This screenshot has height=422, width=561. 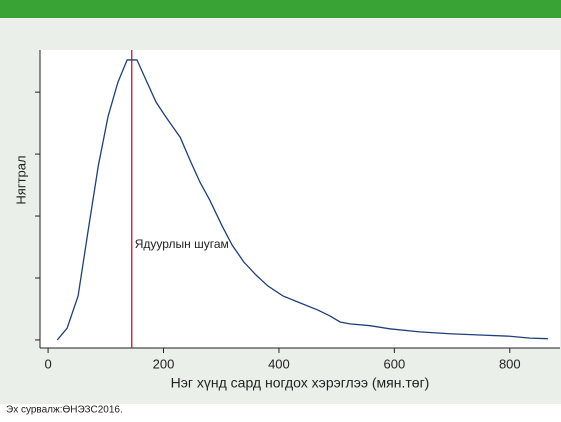 What do you see at coordinates (164, 363) in the screenshot?
I see `x-tick-label: 200` at bounding box center [164, 363].